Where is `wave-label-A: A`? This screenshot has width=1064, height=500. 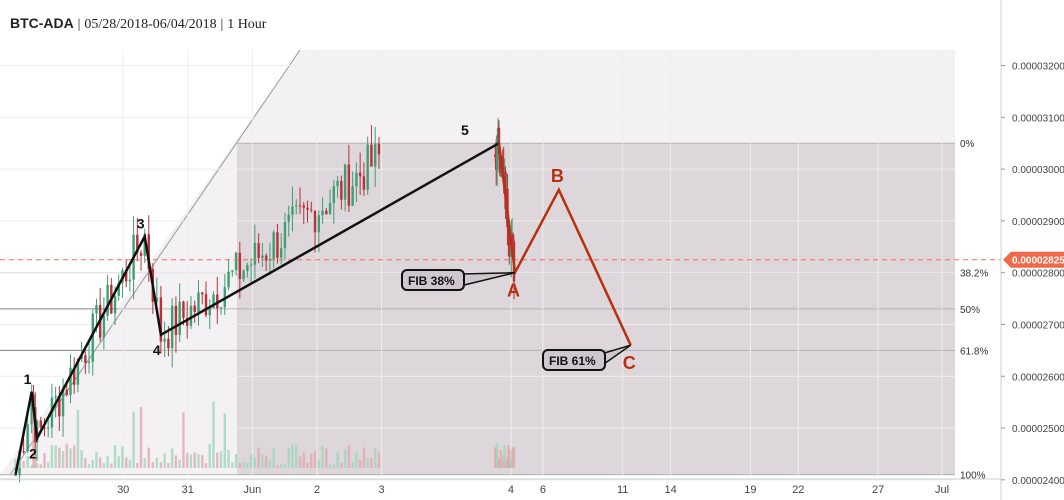
wave-label-A: A is located at coordinates (513, 291).